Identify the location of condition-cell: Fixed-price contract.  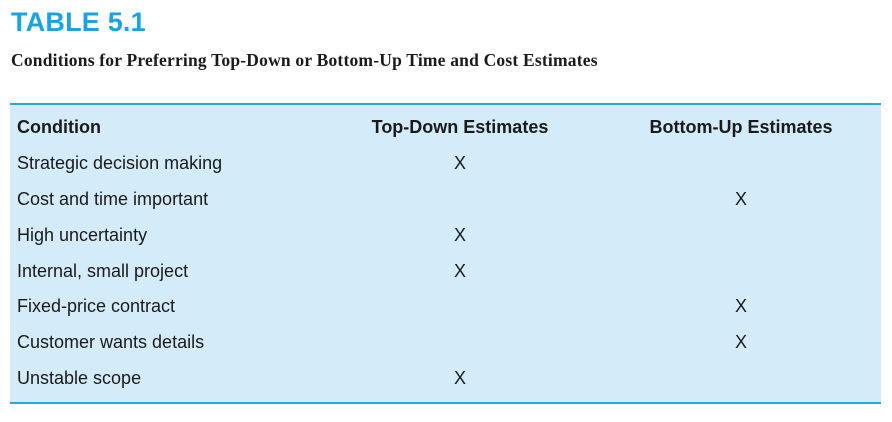
(96, 306).